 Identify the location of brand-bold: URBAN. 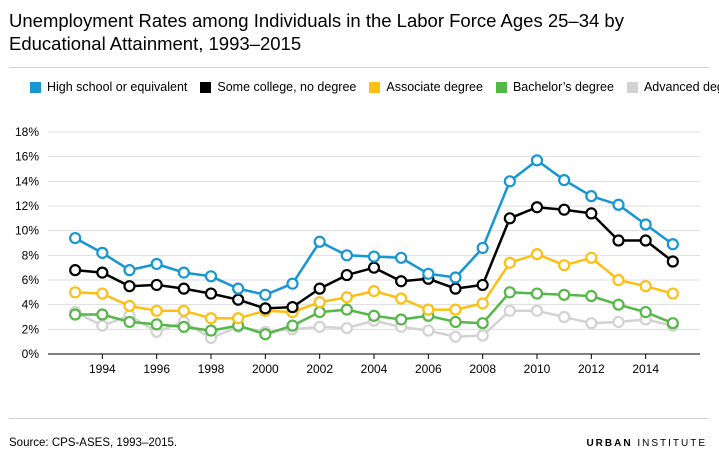
(609, 443).